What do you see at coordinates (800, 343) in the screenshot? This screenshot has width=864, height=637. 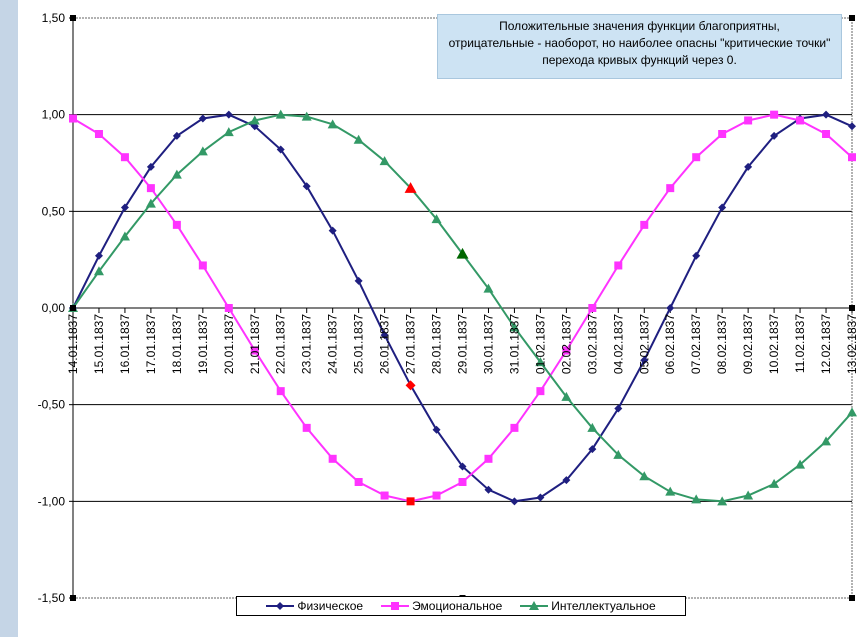 I see `x-tick-label: 11.02.1837` at bounding box center [800, 343].